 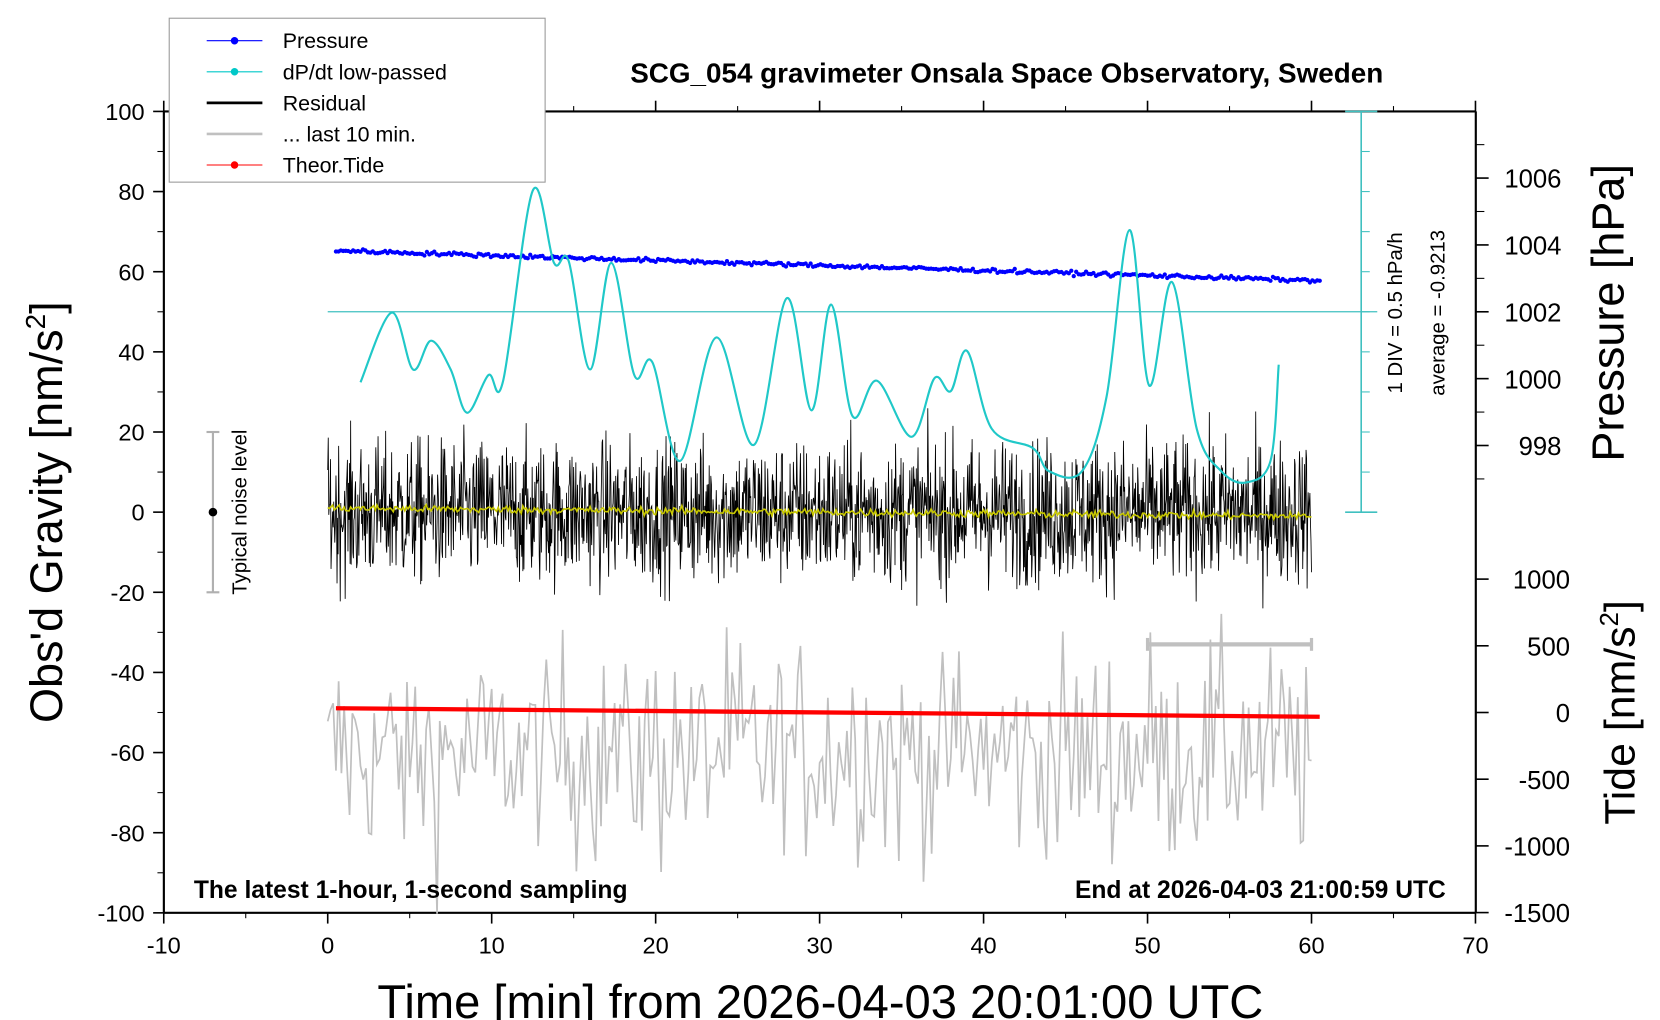 What do you see at coordinates (46, 307) in the screenshot?
I see `y-axis-label-end: ]` at bounding box center [46, 307].